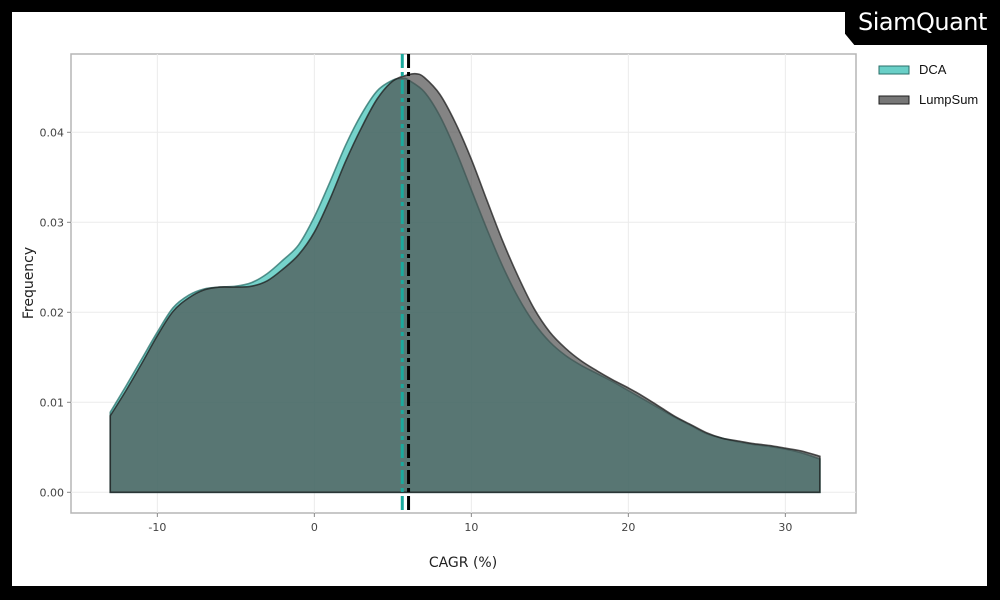 This screenshot has height=600, width=1000. Describe the element at coordinates (52, 402) in the screenshot. I see `y-tick-label: 0.01` at that location.